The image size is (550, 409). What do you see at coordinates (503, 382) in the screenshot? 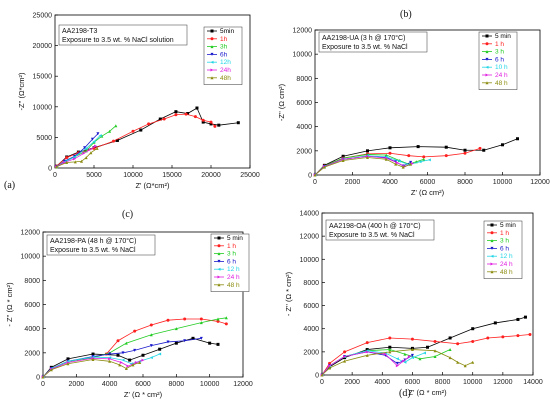
I see `x-tick-label: 12000` at bounding box center [503, 382].